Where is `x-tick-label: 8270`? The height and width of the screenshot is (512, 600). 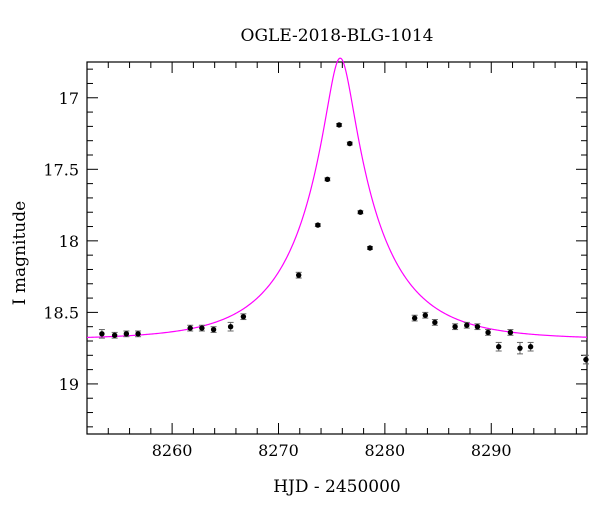 x-tick-label: 8270 is located at coordinates (278, 450).